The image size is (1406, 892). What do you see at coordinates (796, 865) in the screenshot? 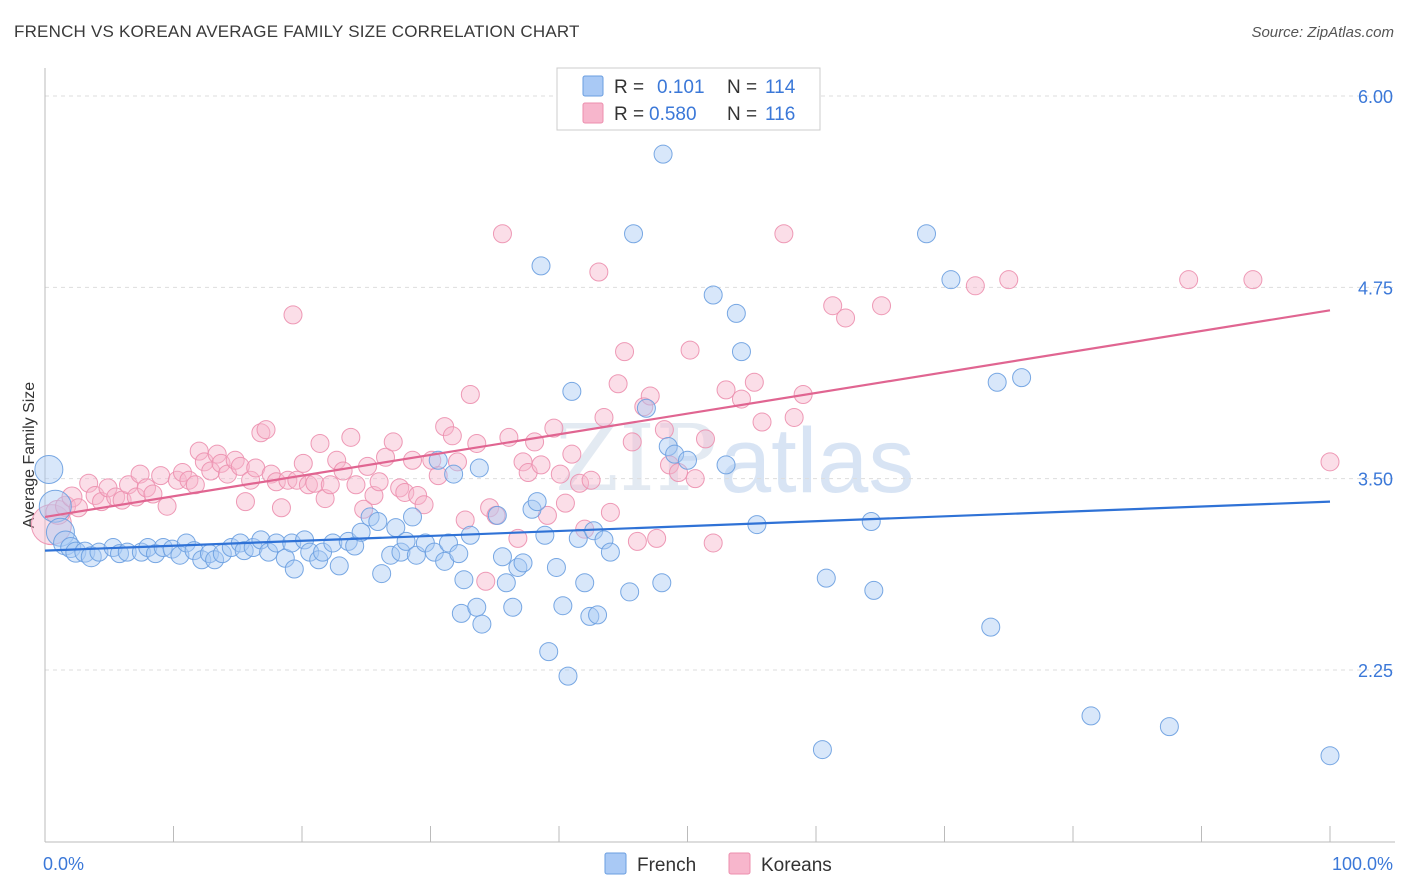
I see `bottom-legend-label-korean: Koreans` at bounding box center [796, 865].